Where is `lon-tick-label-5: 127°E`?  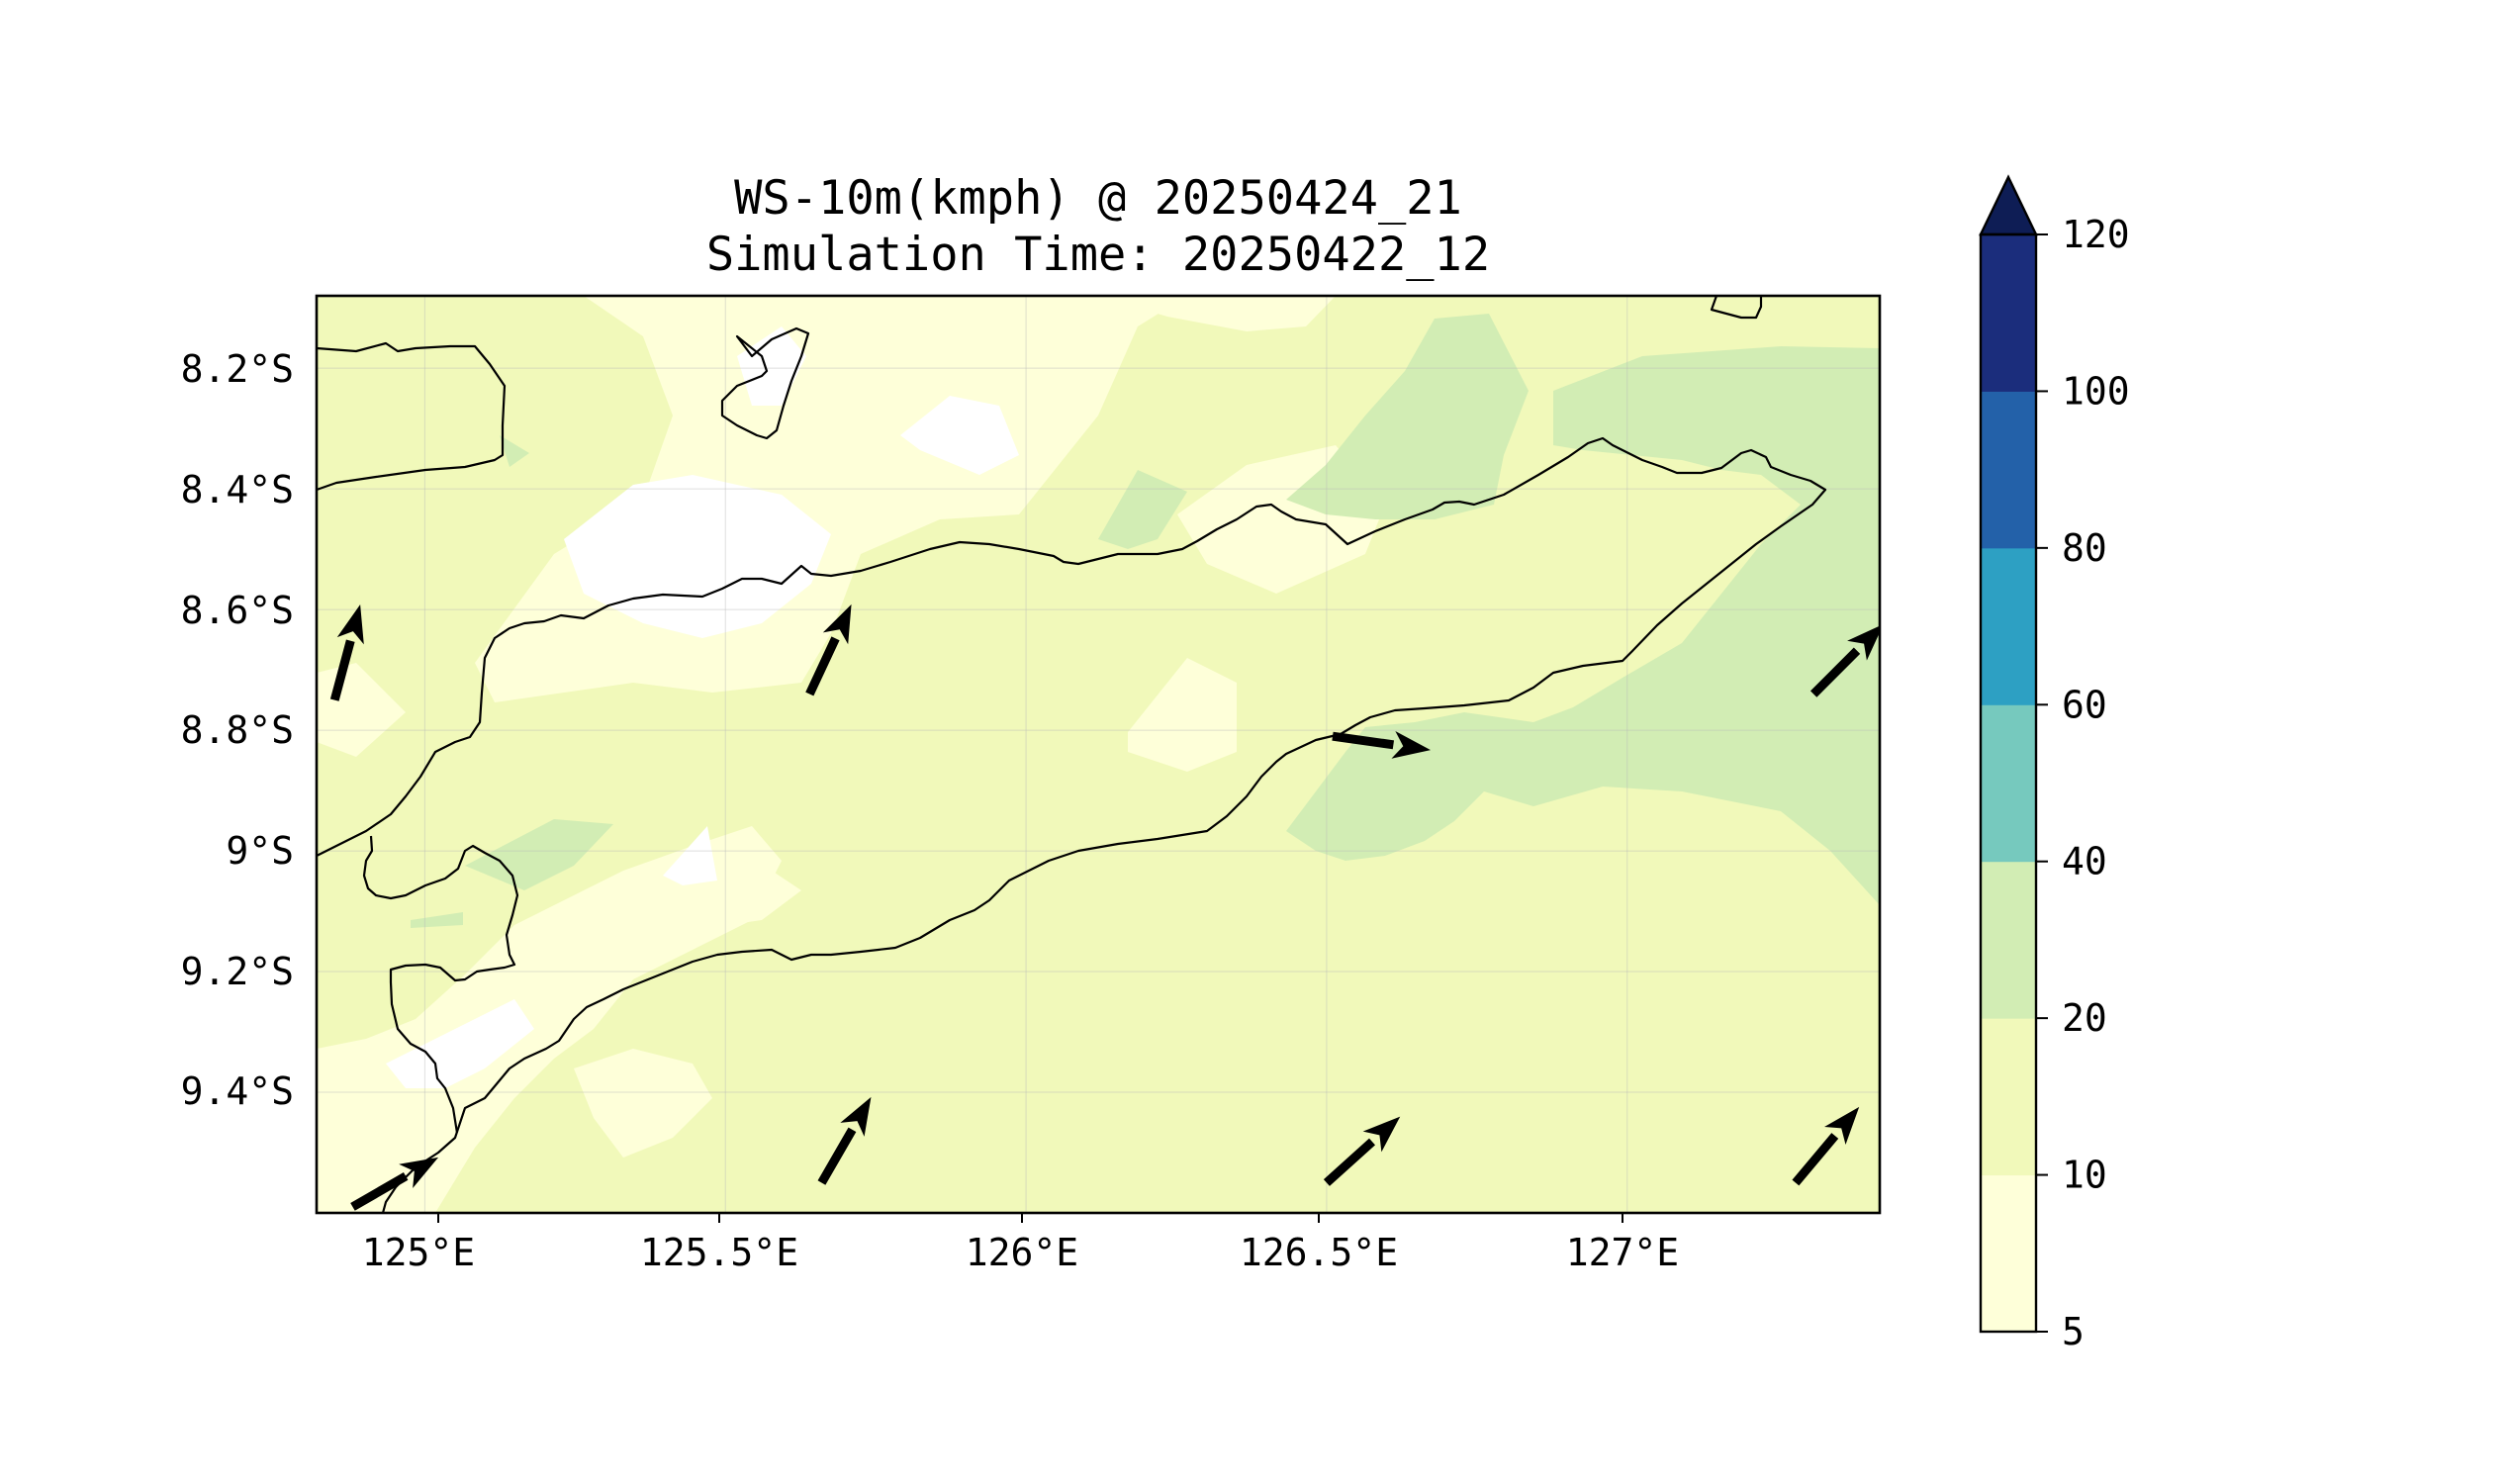 lon-tick-label-5: 127°E is located at coordinates (1622, 1252).